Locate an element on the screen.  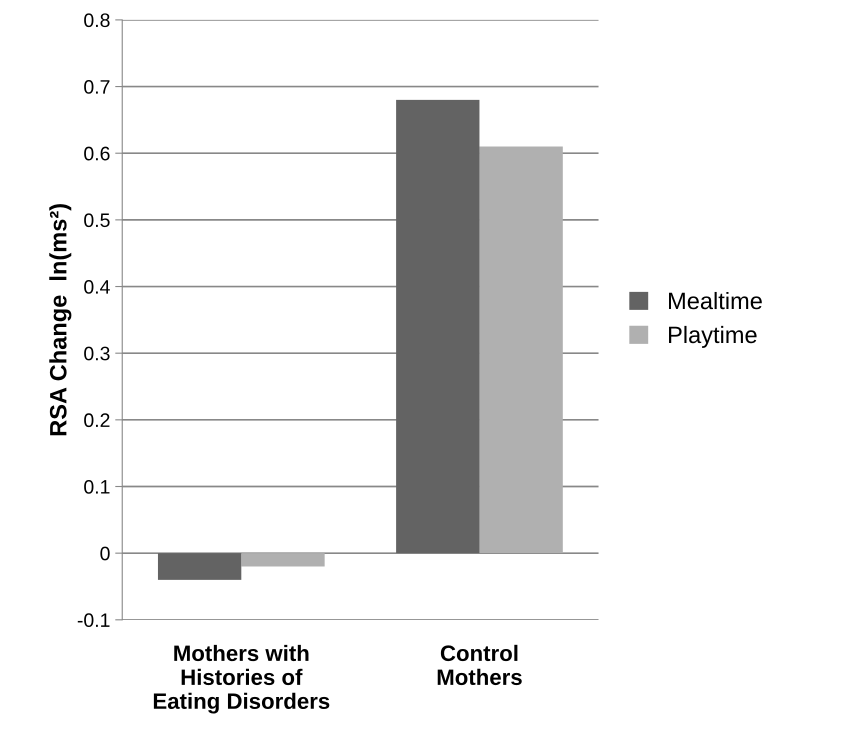
y-axis-title: RSA Change ln(ms²) is located at coordinates (60, 320).